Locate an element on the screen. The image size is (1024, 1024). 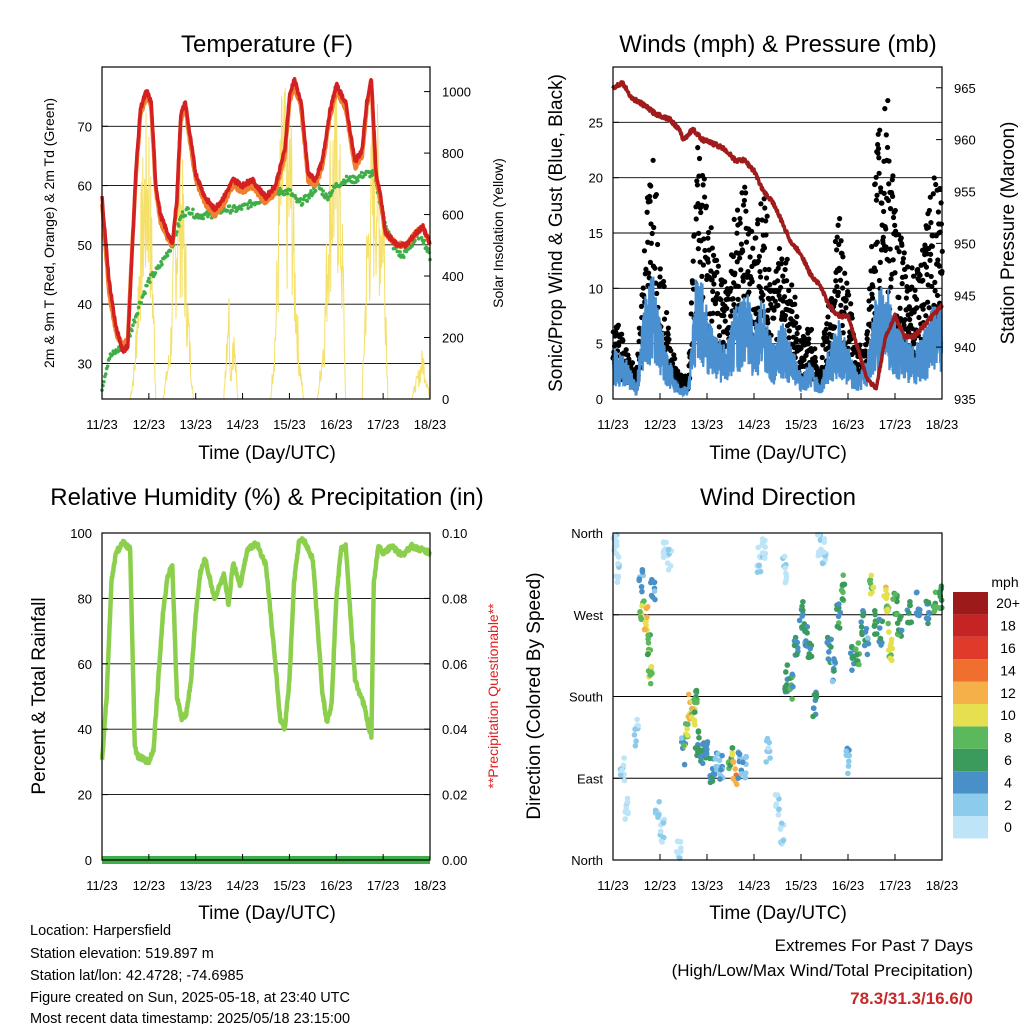
y-tick-label: 30 is located at coordinates (85, 363).